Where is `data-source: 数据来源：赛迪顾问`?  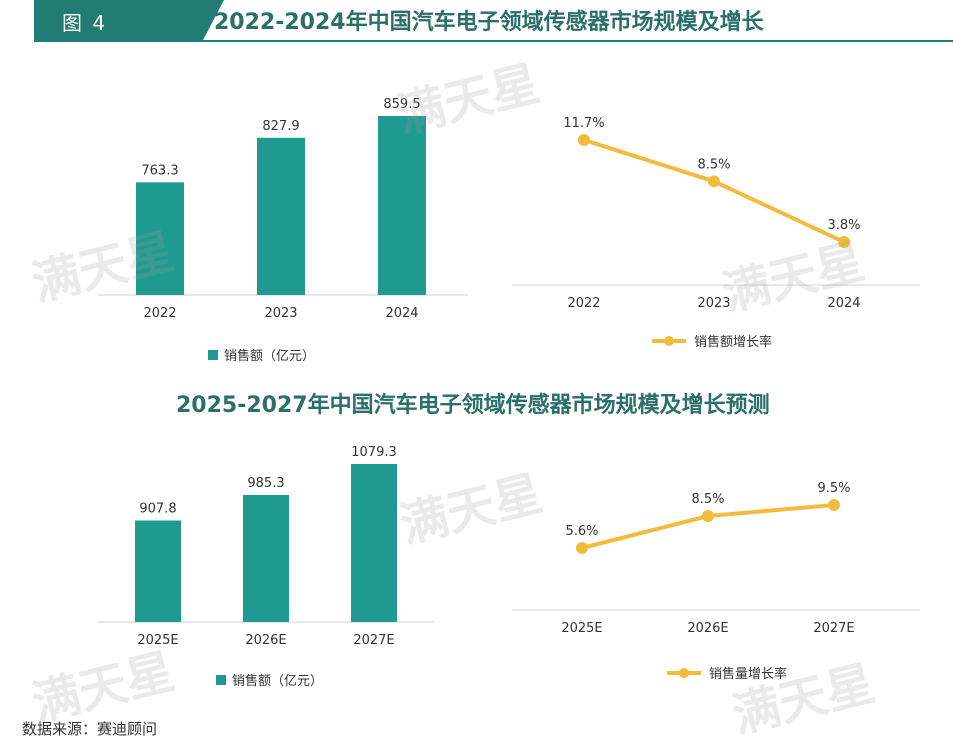 data-source: 数据来源：赛迪顾问 is located at coordinates (90, 729).